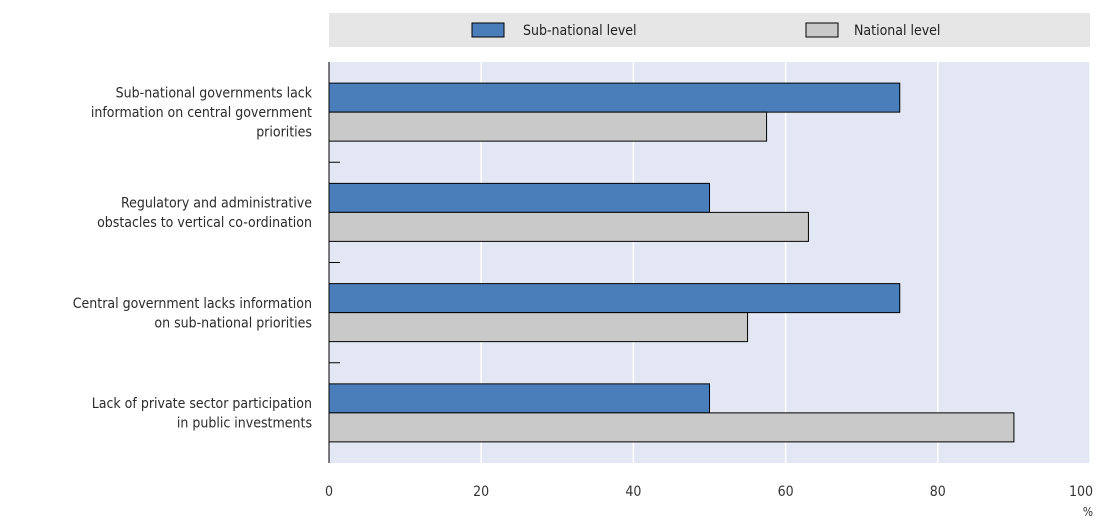  Describe the element at coordinates (244, 424) in the screenshot. I see `category-label-line: in public investments` at that location.